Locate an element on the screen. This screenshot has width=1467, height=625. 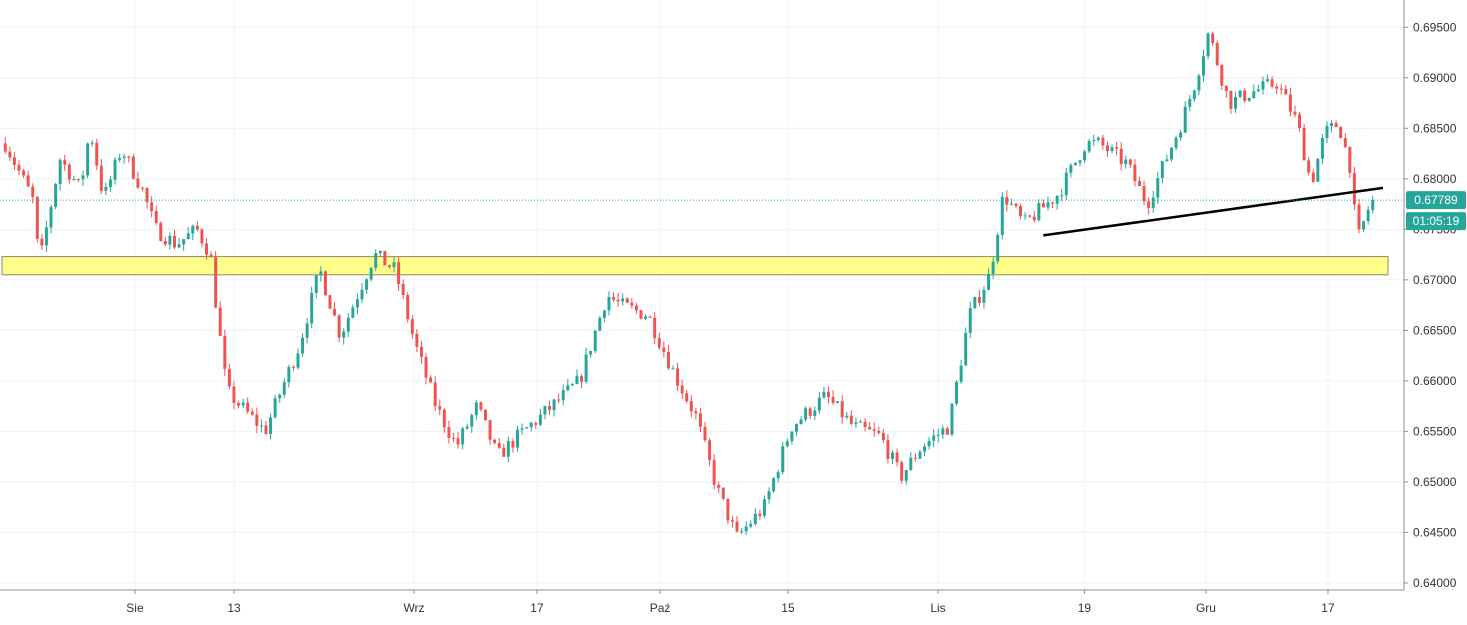
support-zone-layer is located at coordinates (695, 266).